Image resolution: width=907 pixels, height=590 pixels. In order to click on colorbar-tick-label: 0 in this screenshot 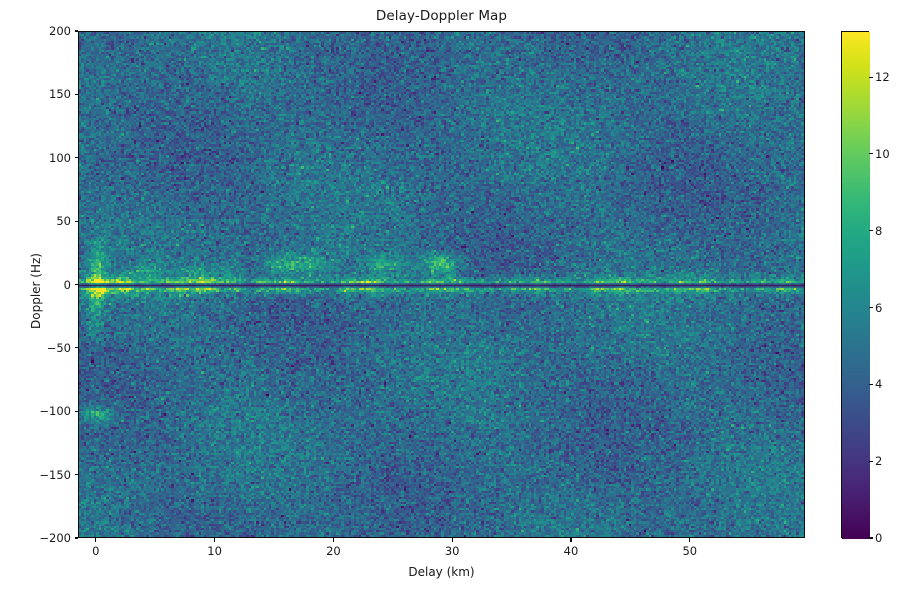, I will do `click(879, 538)`.